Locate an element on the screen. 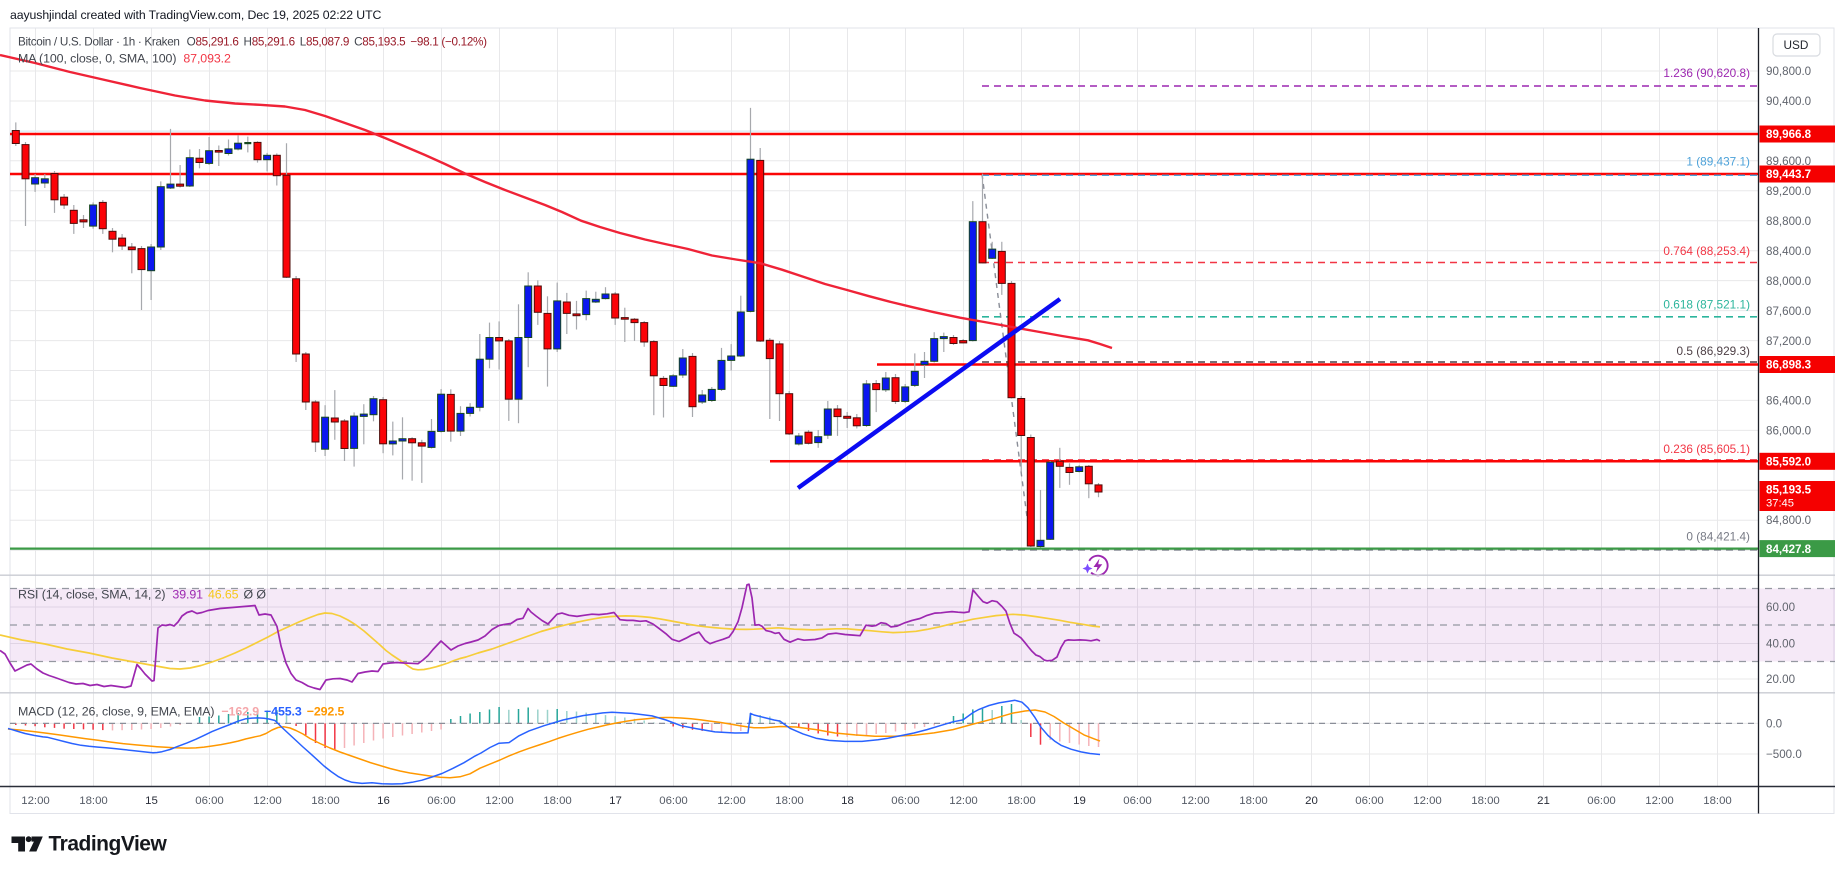 The image size is (1835, 880). svg-text: 88,000.0 is located at coordinates (1788, 281).